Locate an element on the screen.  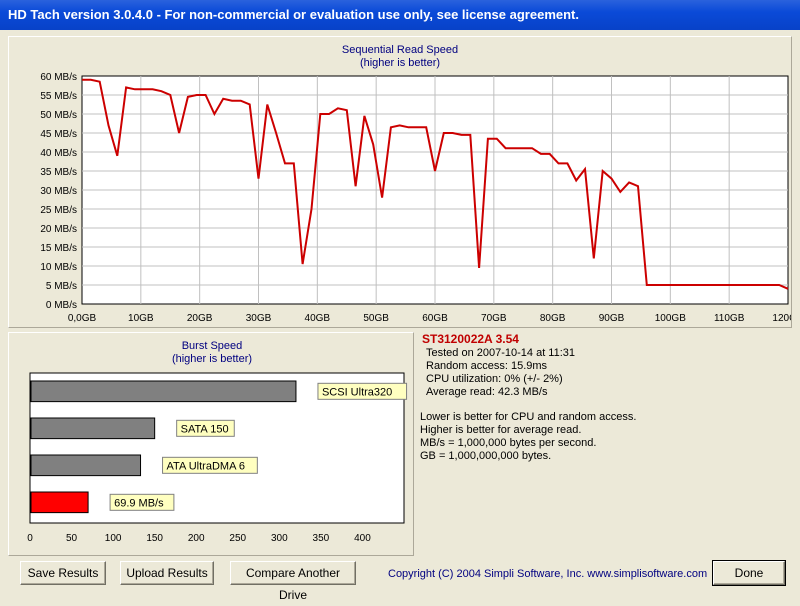
read-chart-subtitle: (higher is better) is located at coordinates (400, 63).